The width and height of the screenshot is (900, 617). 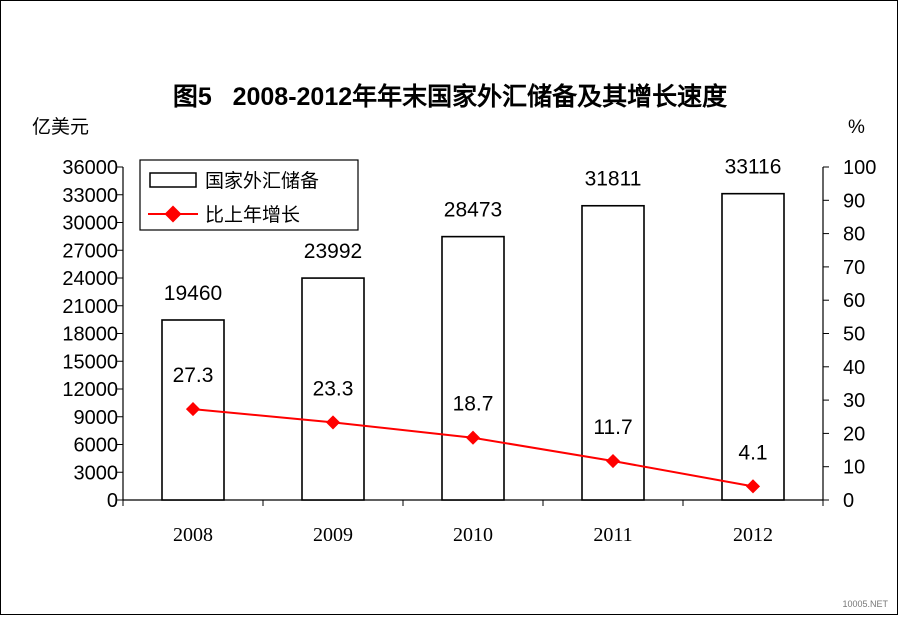 I want to click on right-axis-unit: %, so click(x=856, y=127).